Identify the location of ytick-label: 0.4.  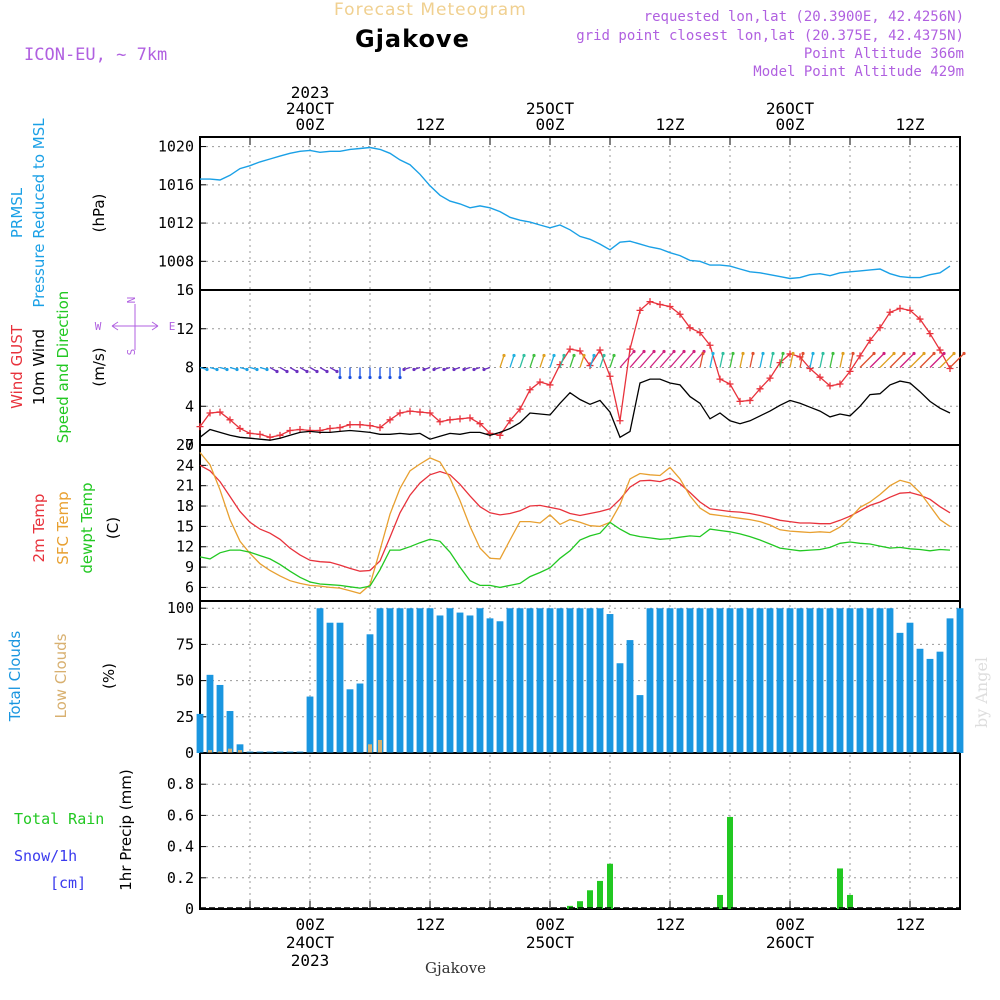
(180, 847).